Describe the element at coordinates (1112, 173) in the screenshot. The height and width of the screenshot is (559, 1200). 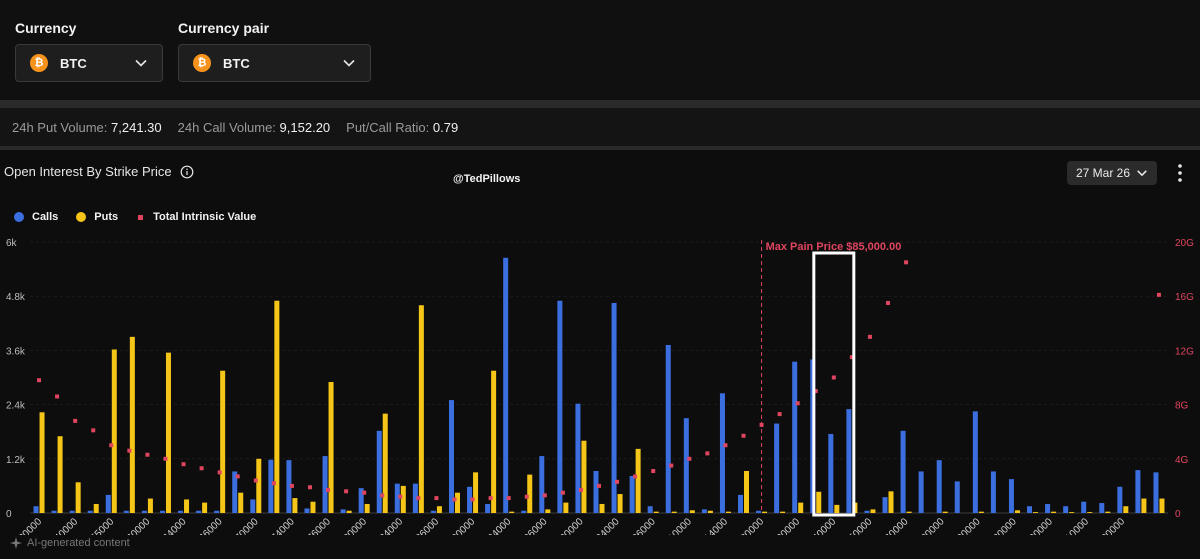
I see `expiry-date-select: 27 Mar 26` at that location.